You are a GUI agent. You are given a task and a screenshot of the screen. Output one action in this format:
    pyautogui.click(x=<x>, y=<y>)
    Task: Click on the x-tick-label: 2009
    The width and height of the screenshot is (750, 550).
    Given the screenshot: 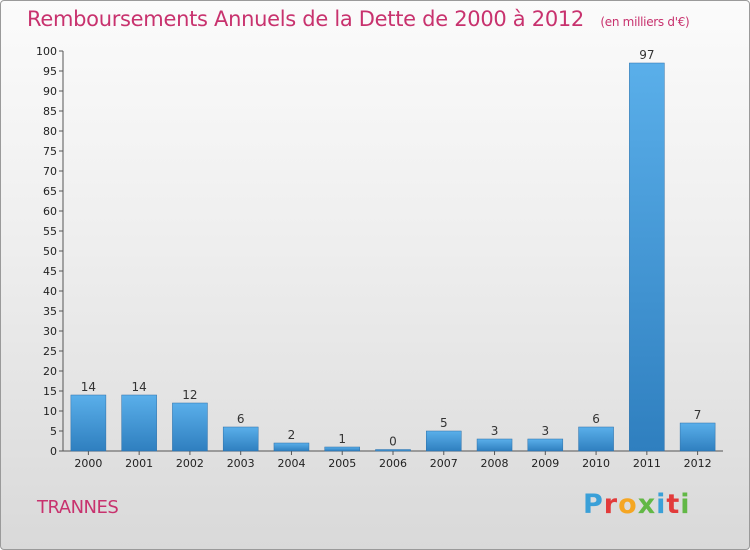 What is the action you would take?
    pyautogui.click(x=545, y=463)
    